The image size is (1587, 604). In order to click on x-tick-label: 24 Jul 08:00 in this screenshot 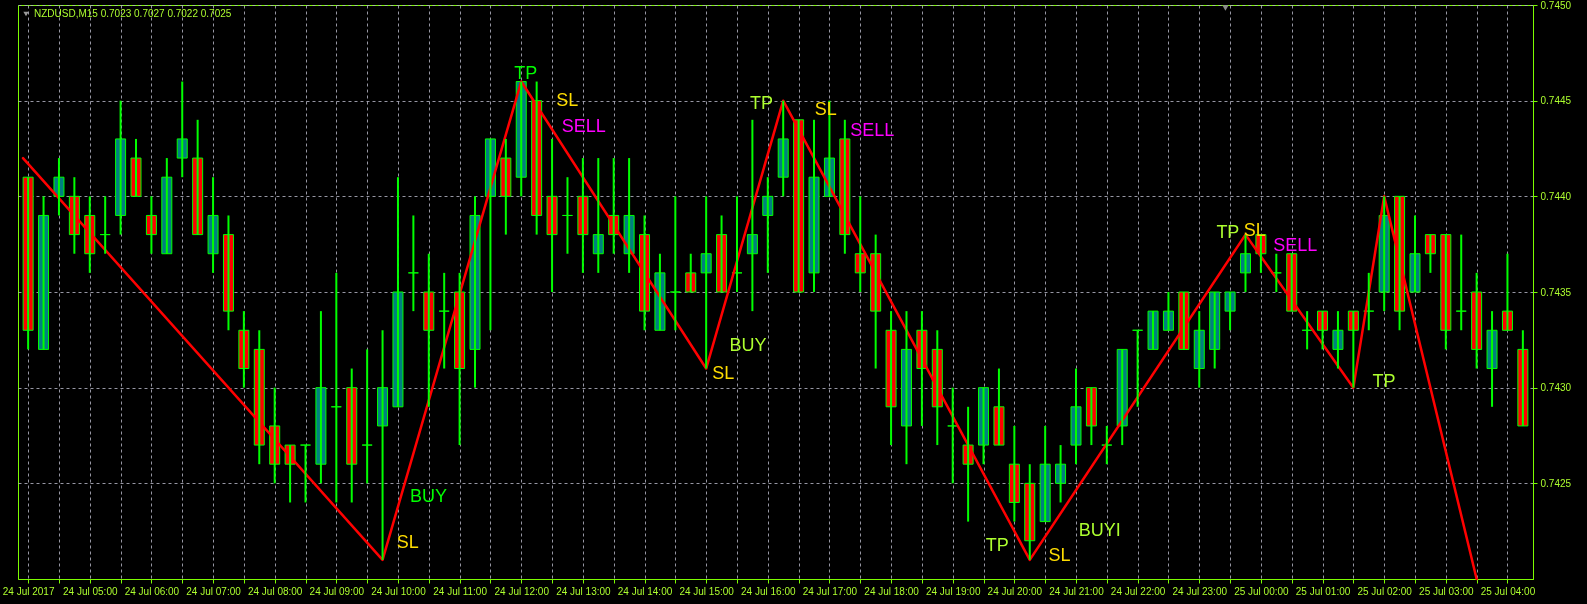, I will do `click(275, 591)`.